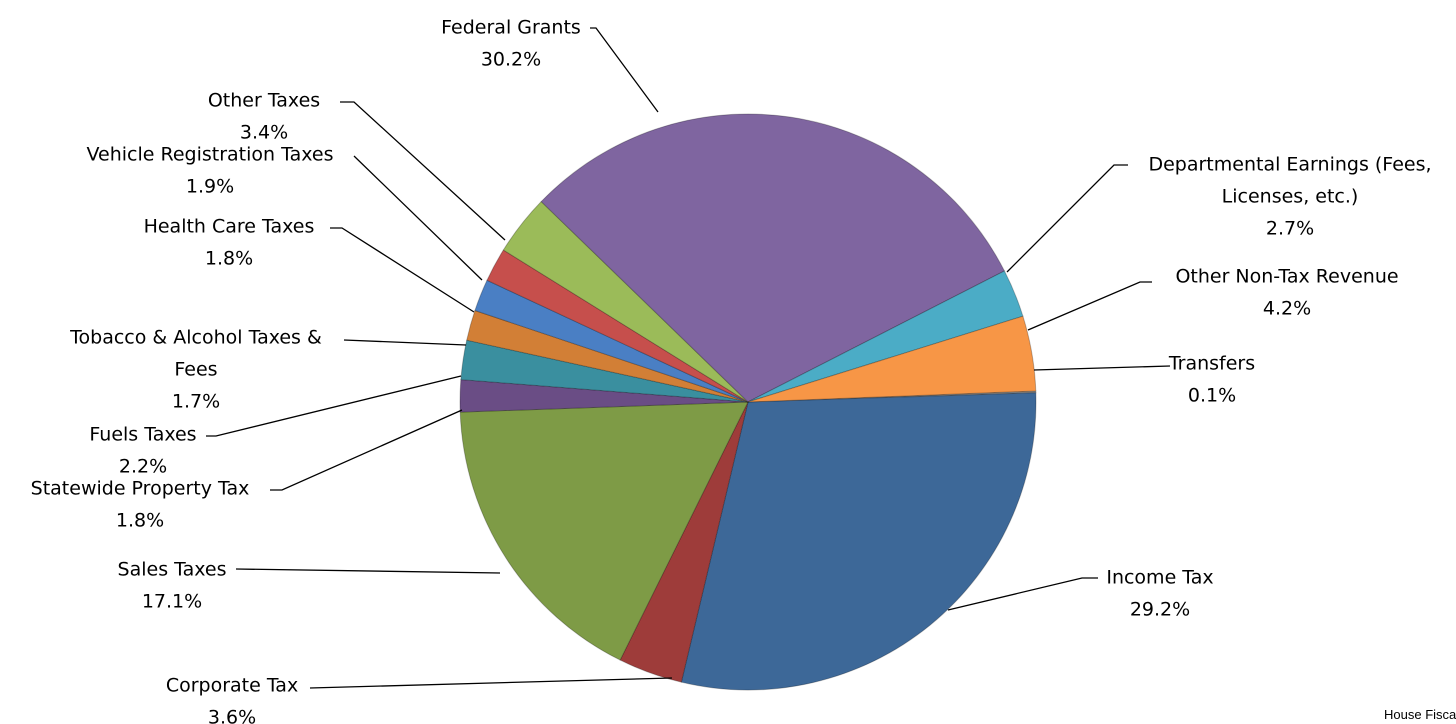 Image resolution: width=1456 pixels, height=724 pixels. Describe the element at coordinates (142, 435) in the screenshot. I see `slice-label-5: Fuels Taxes` at that location.